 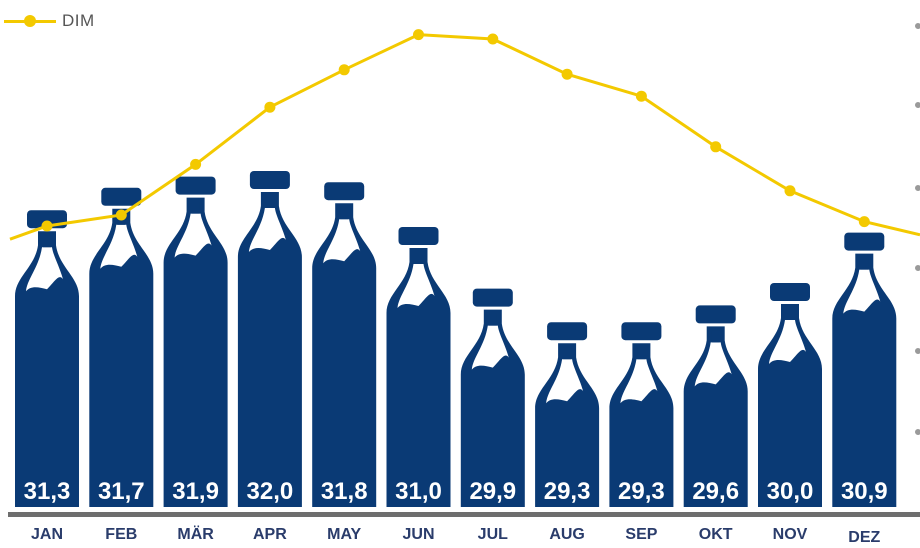 I want to click on bar-value-label: 32,0, so click(x=270, y=491).